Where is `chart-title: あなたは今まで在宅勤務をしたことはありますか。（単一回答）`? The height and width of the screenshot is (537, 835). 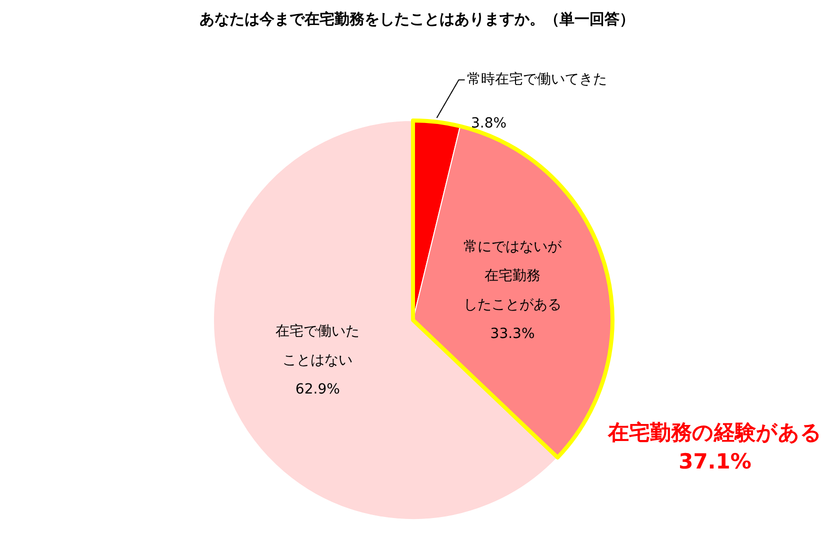
chart-title: あなたは今まで在宅勤務をしたことはありますか。（単一回答） is located at coordinates (417, 19).